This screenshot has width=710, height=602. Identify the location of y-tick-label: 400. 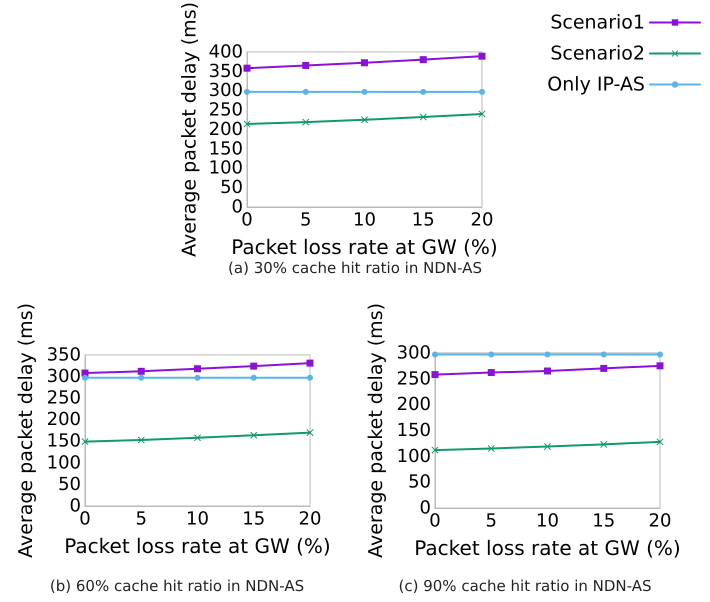
(225, 51).